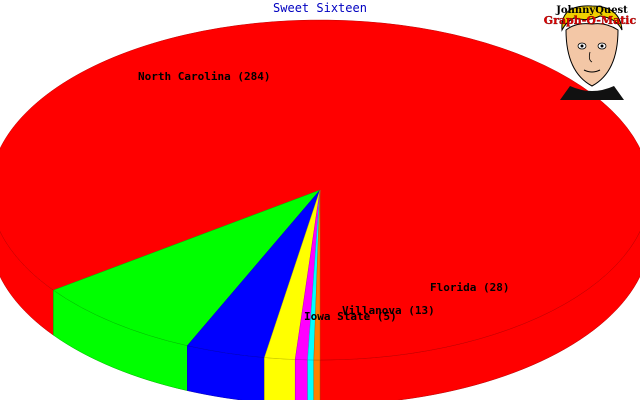 This screenshot has height=400, width=640. Describe the element at coordinates (469, 287) in the screenshot. I see `slice-label-1: Florida (28)` at that location.